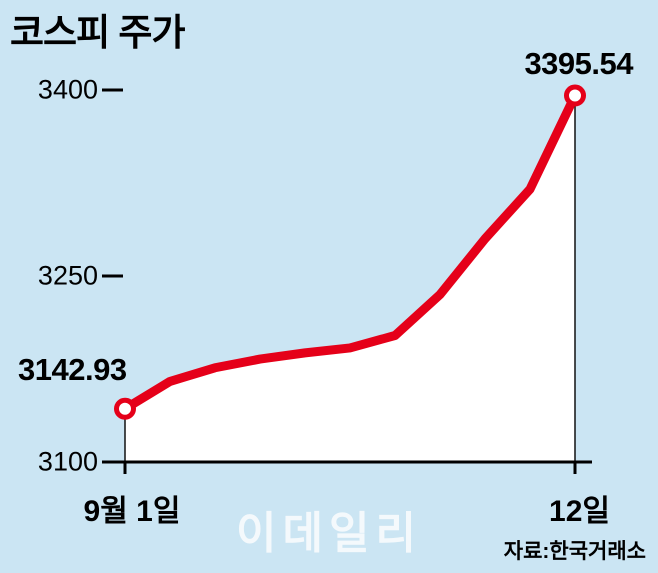  I want to click on chart-title: 코스피 주가, so click(97, 32).